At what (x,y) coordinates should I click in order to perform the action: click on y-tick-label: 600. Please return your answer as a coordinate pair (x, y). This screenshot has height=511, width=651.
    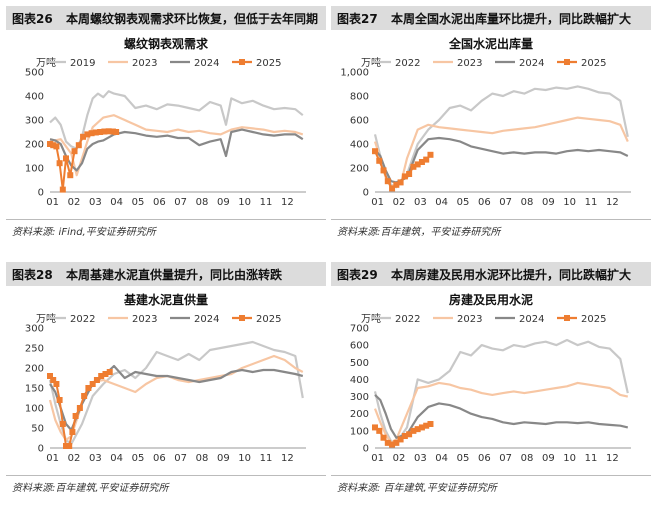
    Looking at the image, I should click on (359, 121).